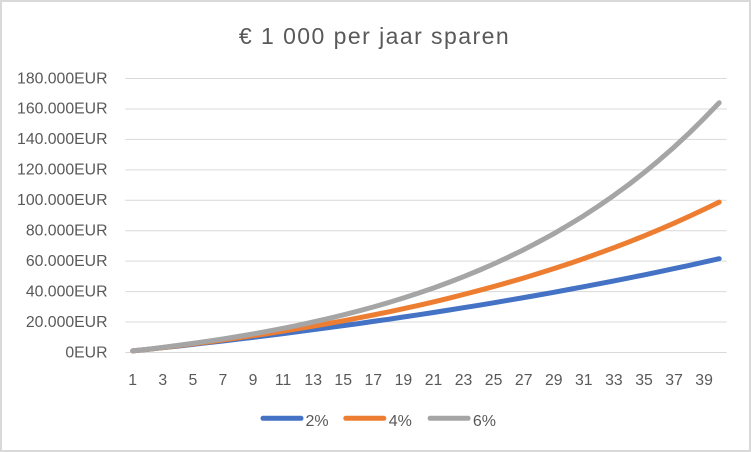  I want to click on svg-text: 9, so click(253, 380).